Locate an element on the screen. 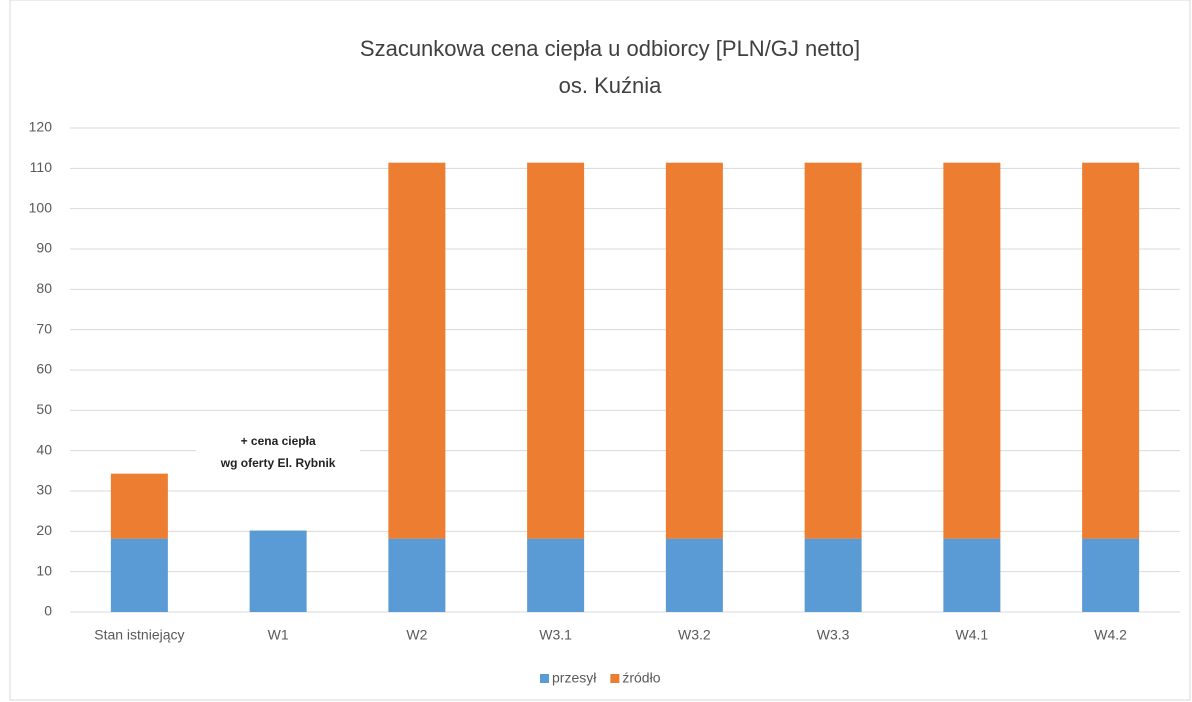 The height and width of the screenshot is (702, 1192). x-tick-label: W2 is located at coordinates (416, 635).